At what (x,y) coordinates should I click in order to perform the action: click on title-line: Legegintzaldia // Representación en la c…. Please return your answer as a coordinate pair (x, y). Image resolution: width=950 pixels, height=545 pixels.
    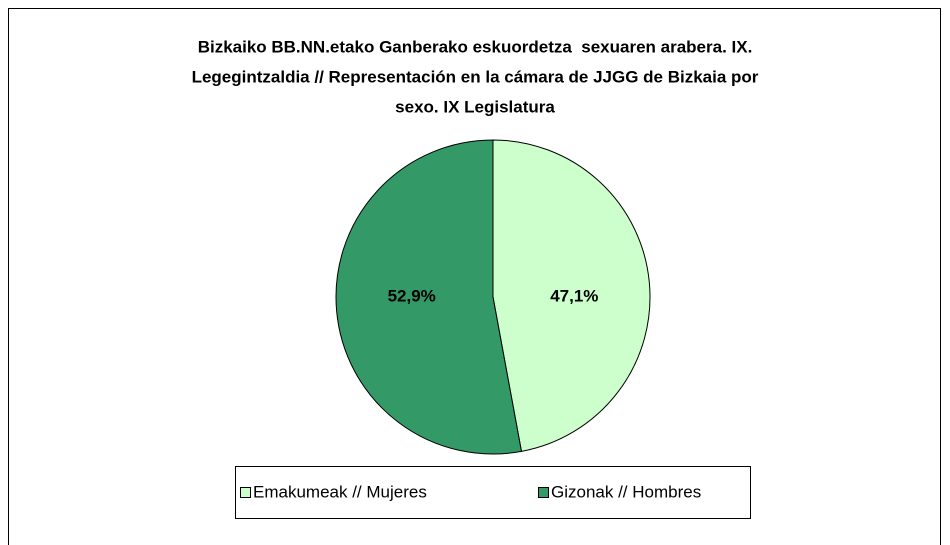
    Looking at the image, I should click on (475, 76).